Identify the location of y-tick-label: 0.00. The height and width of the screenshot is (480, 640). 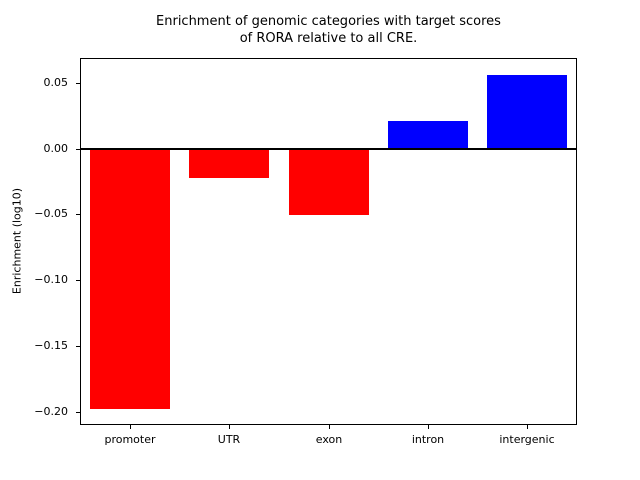
(56, 148).